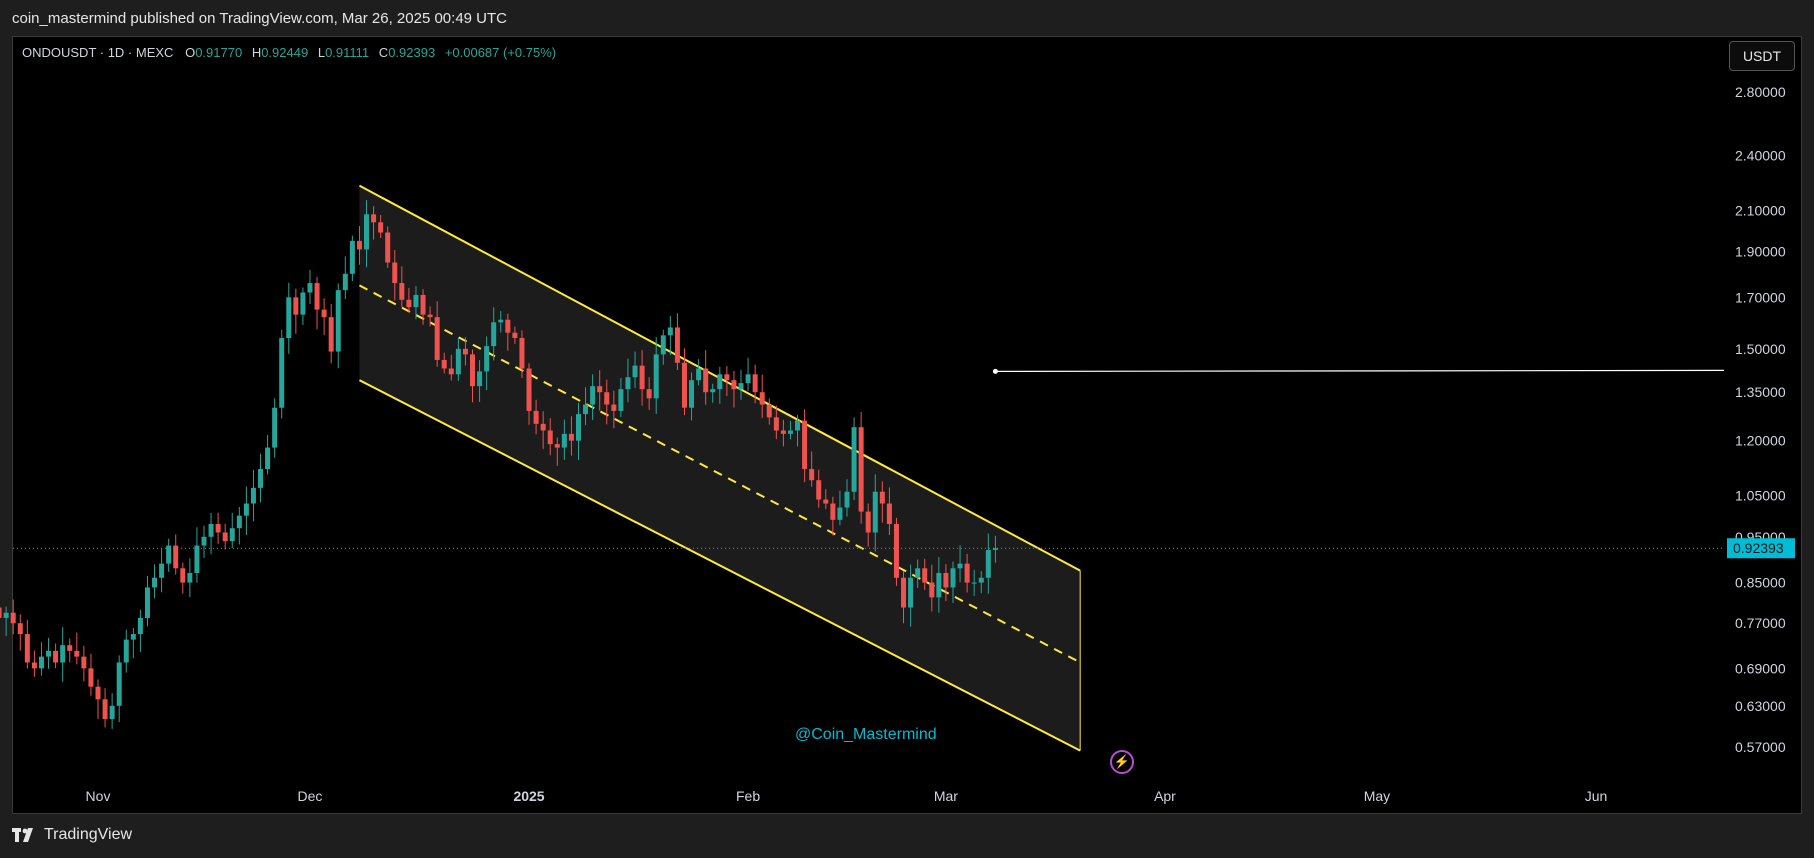 This screenshot has width=1814, height=858. I want to click on ray-anchor, so click(995, 371).